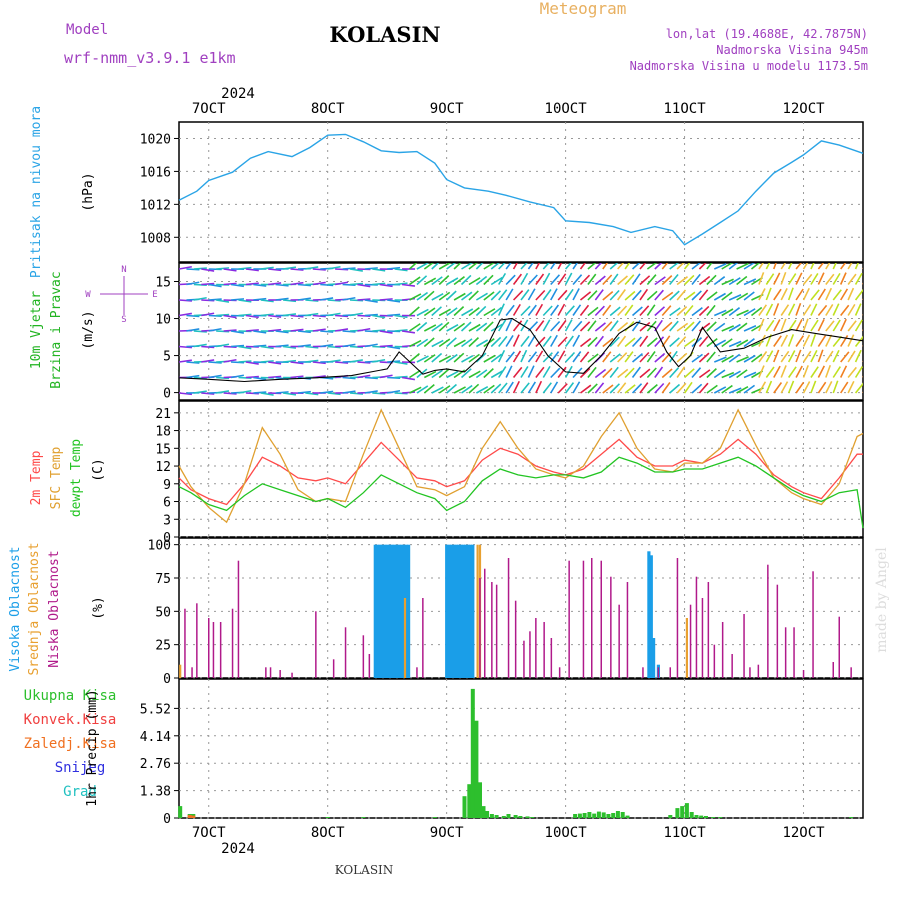 This screenshot has height=900, width=900. I want to click on clouds-ytick-label: 0, so click(167, 679).